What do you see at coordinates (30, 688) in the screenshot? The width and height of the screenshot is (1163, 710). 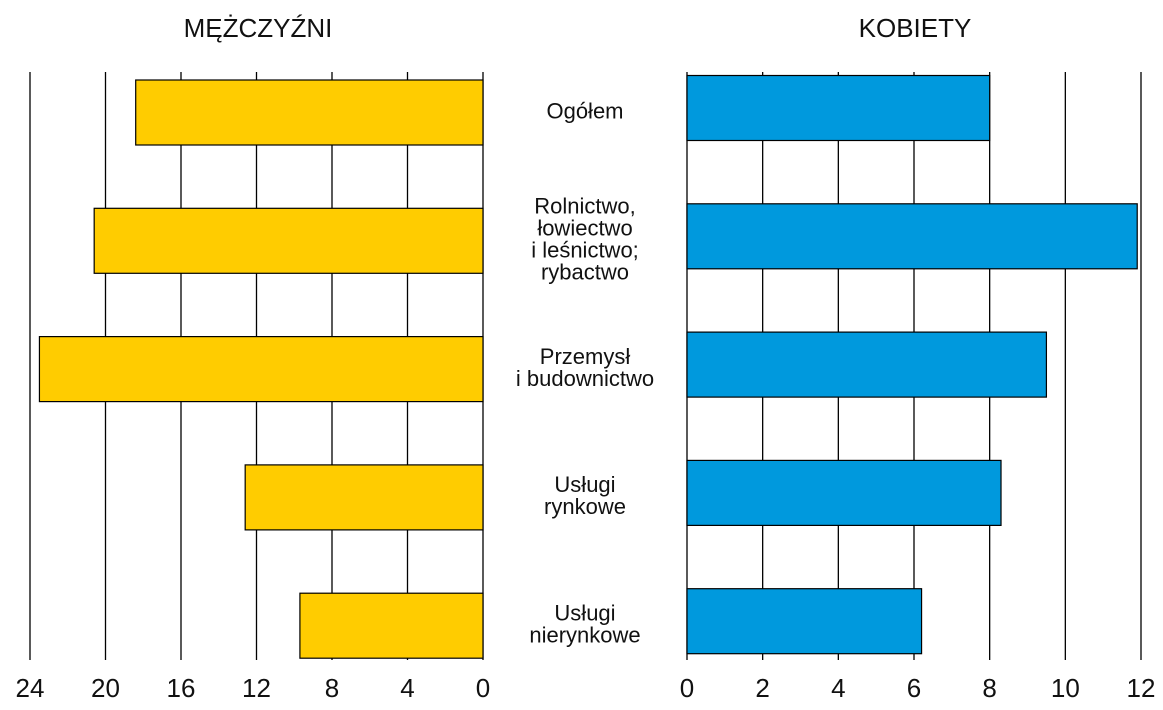 I see `x-tick-label: 24` at bounding box center [30, 688].